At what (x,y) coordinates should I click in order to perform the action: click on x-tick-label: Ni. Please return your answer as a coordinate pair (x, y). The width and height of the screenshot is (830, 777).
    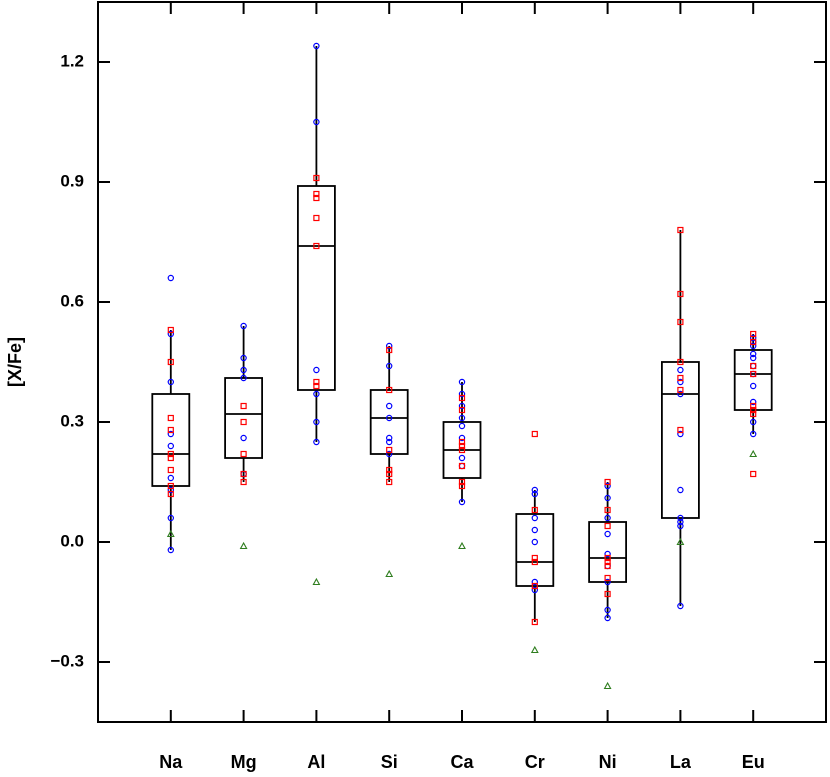
    Looking at the image, I should click on (608, 762).